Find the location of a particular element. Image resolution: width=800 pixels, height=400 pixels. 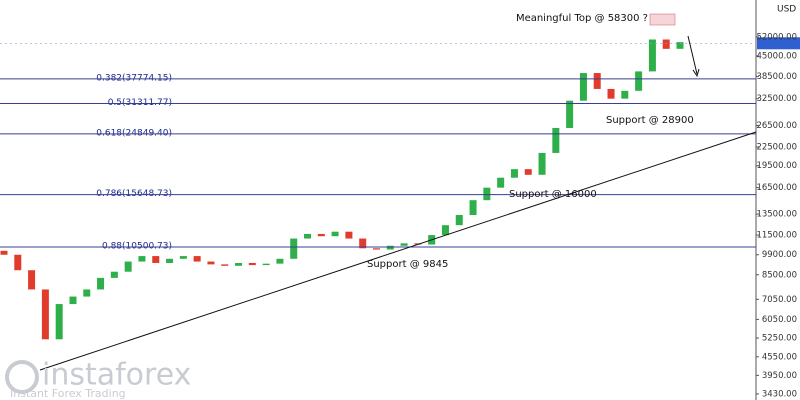

annotation: Support @ 28900 is located at coordinates (650, 120).